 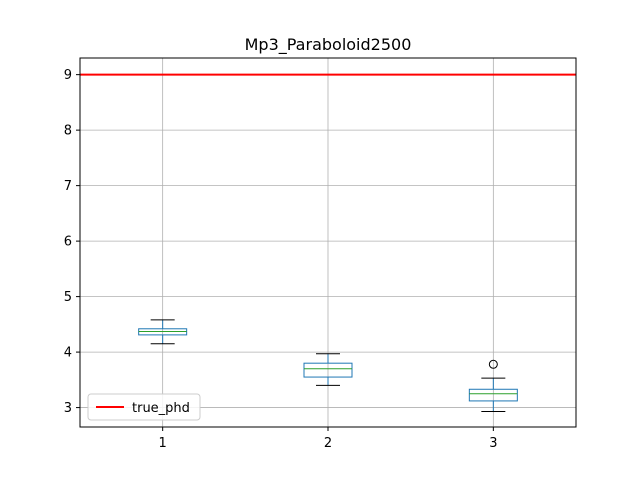 I want to click on y-tick-label: 6, so click(x=68, y=242).